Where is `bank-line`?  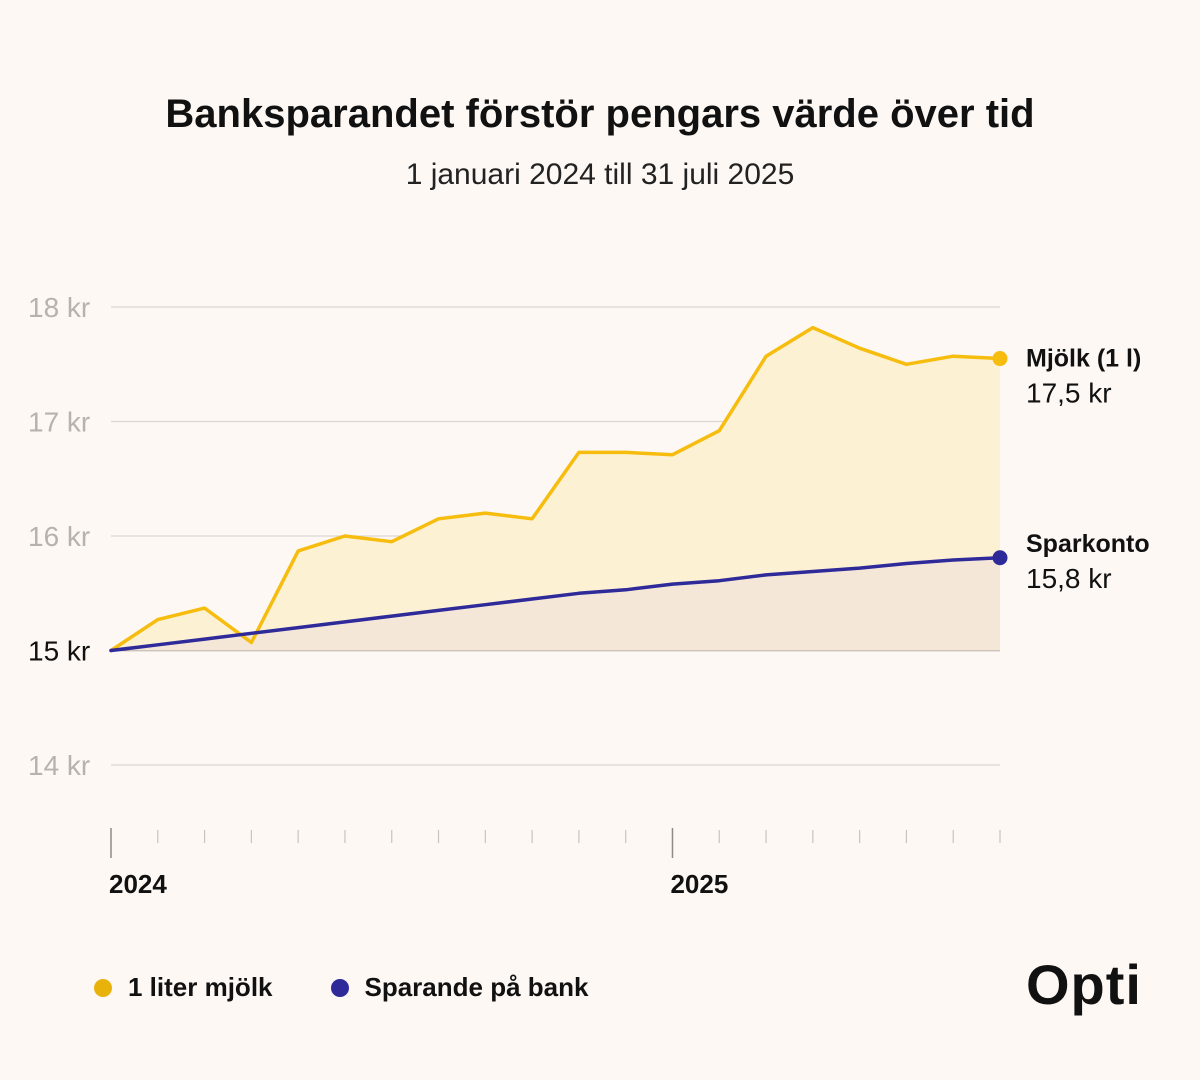 bank-line is located at coordinates (555, 604).